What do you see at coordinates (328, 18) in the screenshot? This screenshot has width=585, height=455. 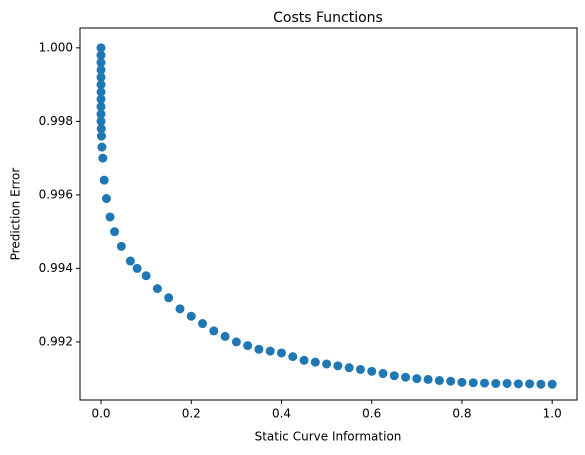 I see `chart-title: Costs Functions` at bounding box center [328, 18].